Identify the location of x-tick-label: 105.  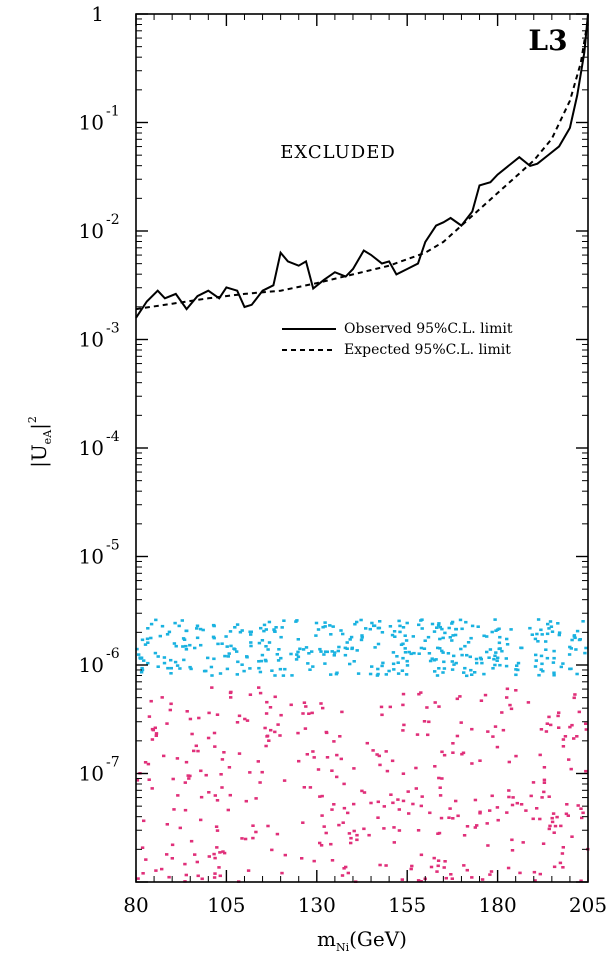
(226, 905).